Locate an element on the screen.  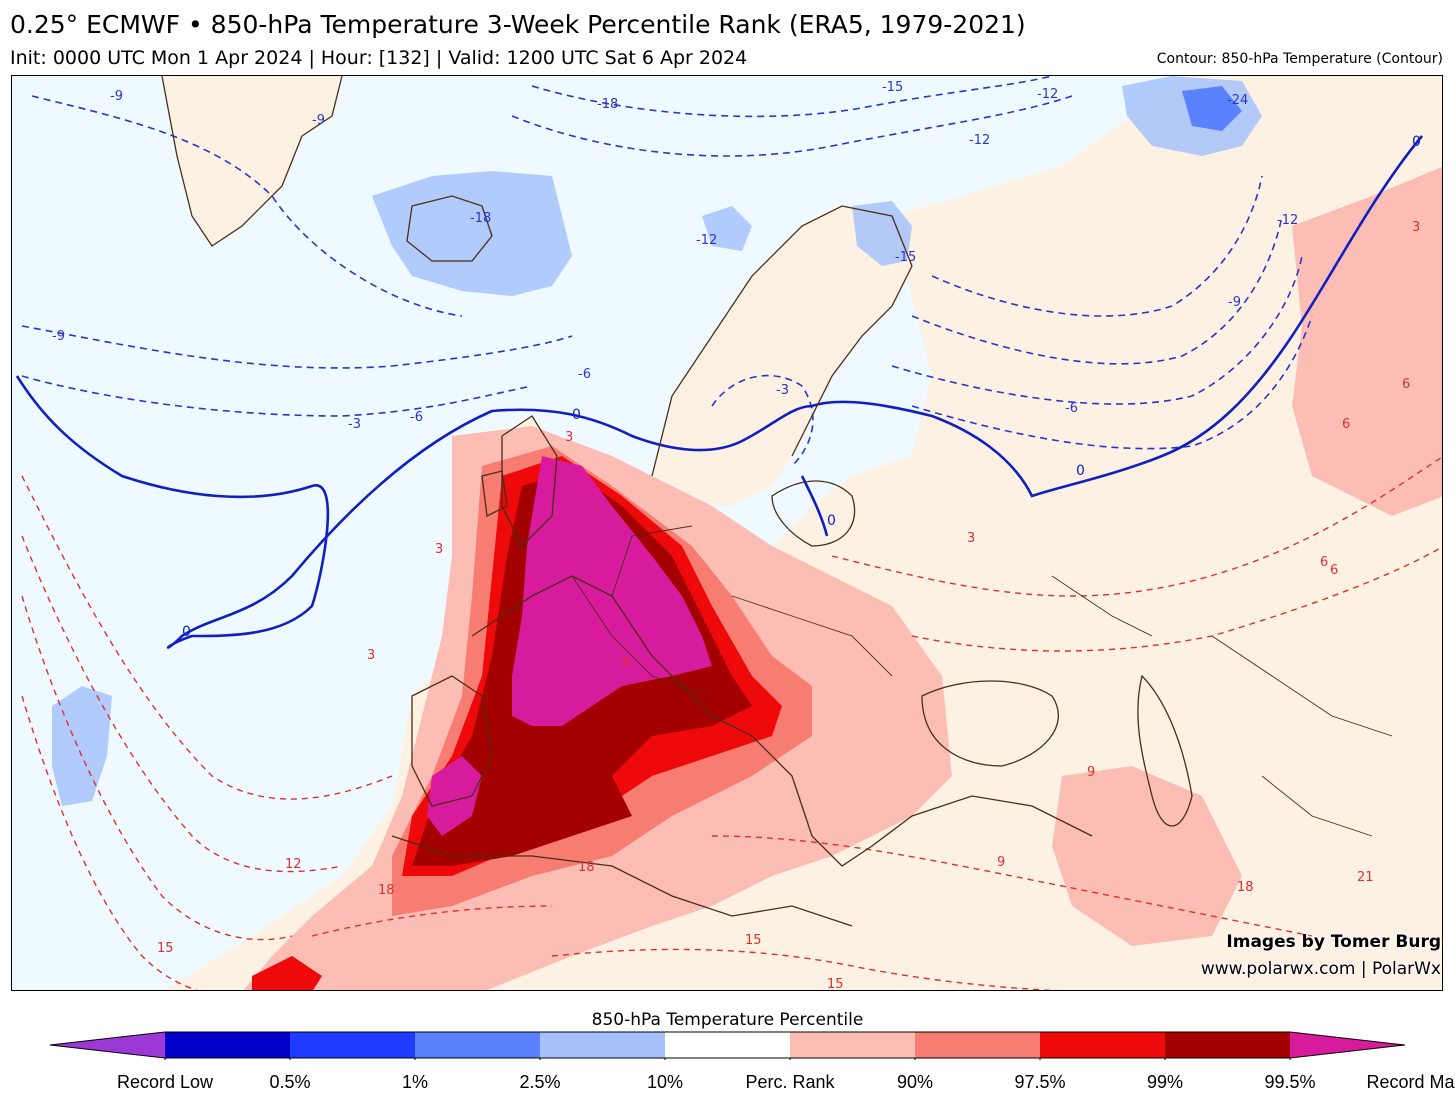
ireland-coast is located at coordinates (494, 493).